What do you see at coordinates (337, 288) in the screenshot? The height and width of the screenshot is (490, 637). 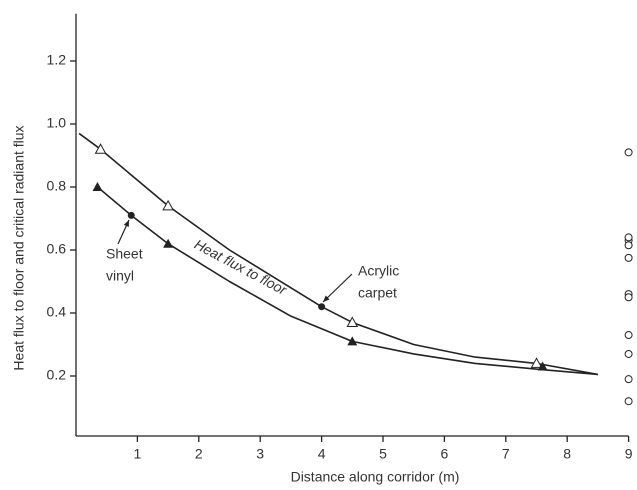 I see `annotation-arrow` at bounding box center [337, 288].